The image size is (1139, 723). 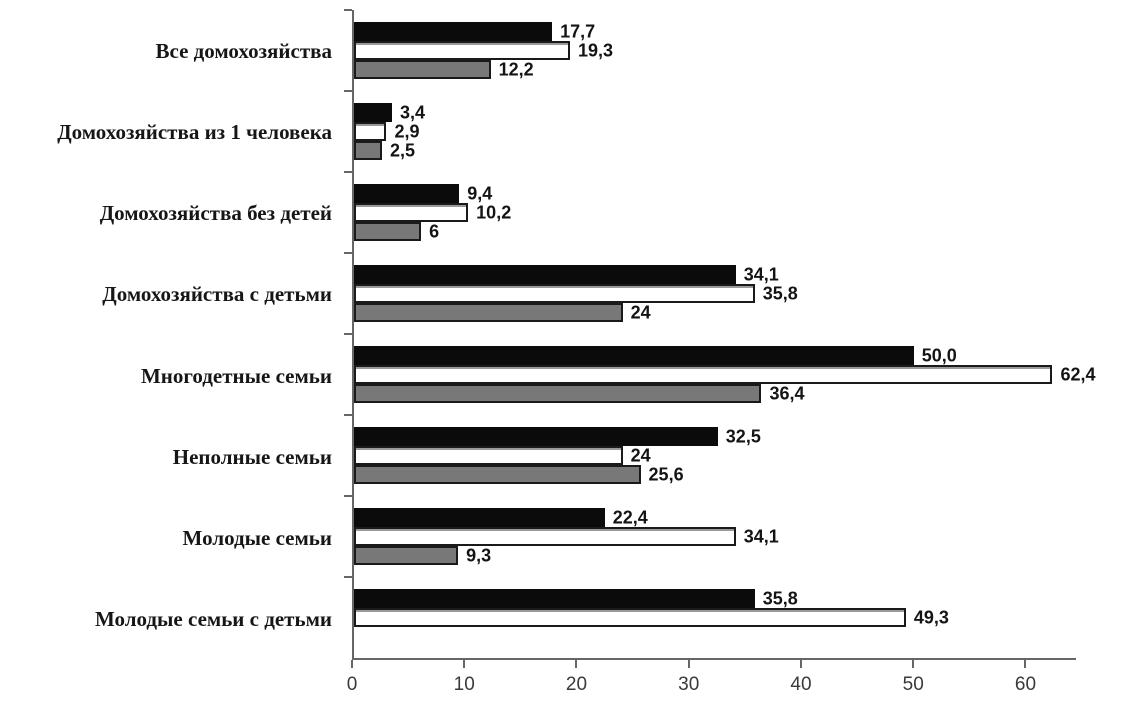 I want to click on value-label: 19,3, so click(x=596, y=50).